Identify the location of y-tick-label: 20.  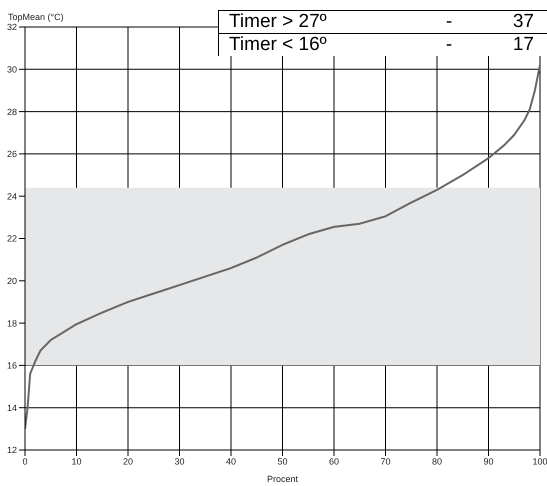
(11, 281).